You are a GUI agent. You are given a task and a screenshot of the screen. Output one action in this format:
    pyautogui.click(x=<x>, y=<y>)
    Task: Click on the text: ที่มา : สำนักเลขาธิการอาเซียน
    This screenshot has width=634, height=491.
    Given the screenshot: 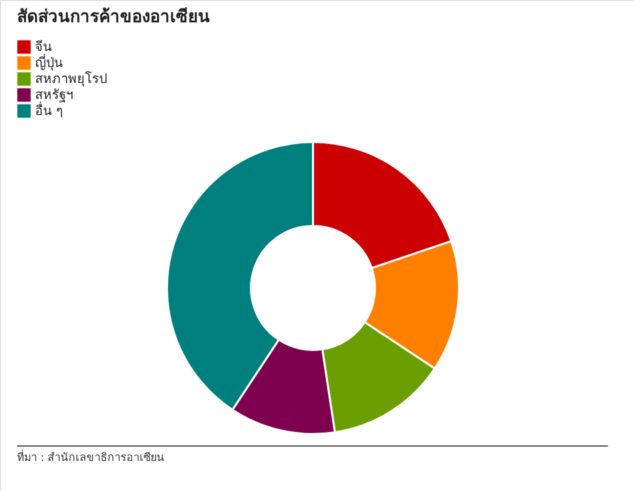 What is the action you would take?
    pyautogui.click(x=91, y=456)
    